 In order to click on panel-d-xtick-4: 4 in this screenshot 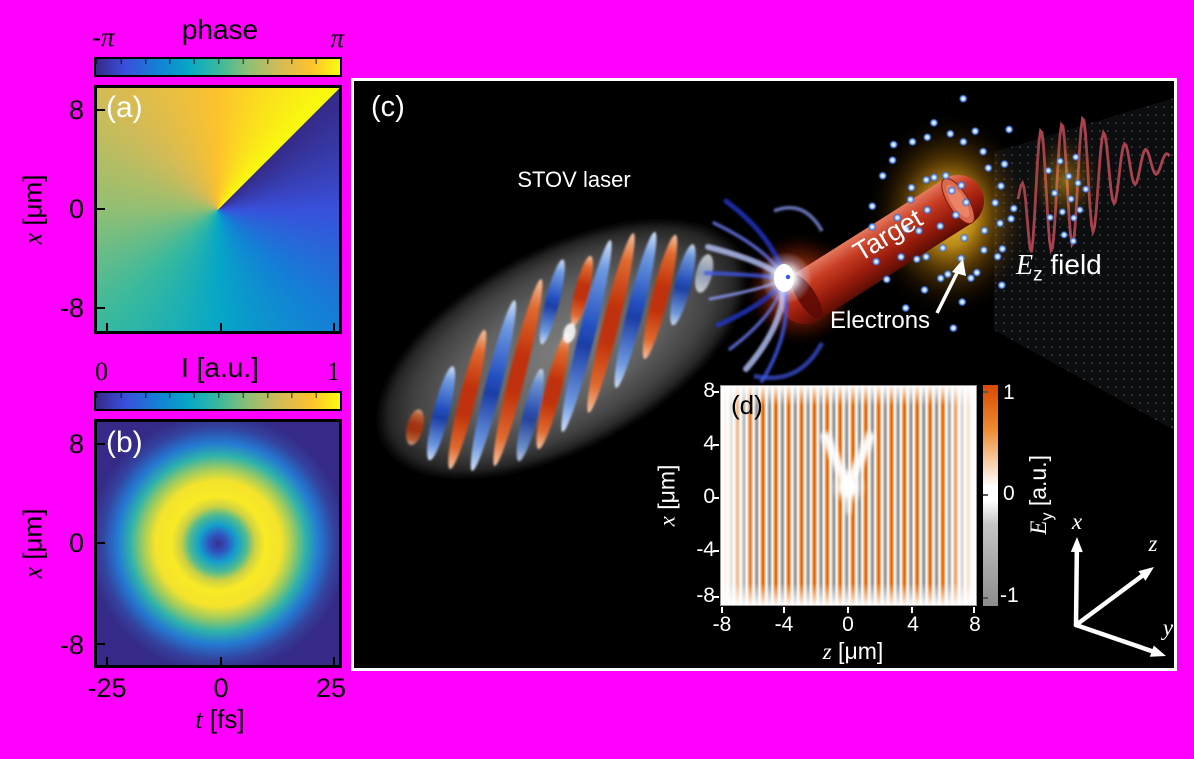, I will do `click(913, 624)`.